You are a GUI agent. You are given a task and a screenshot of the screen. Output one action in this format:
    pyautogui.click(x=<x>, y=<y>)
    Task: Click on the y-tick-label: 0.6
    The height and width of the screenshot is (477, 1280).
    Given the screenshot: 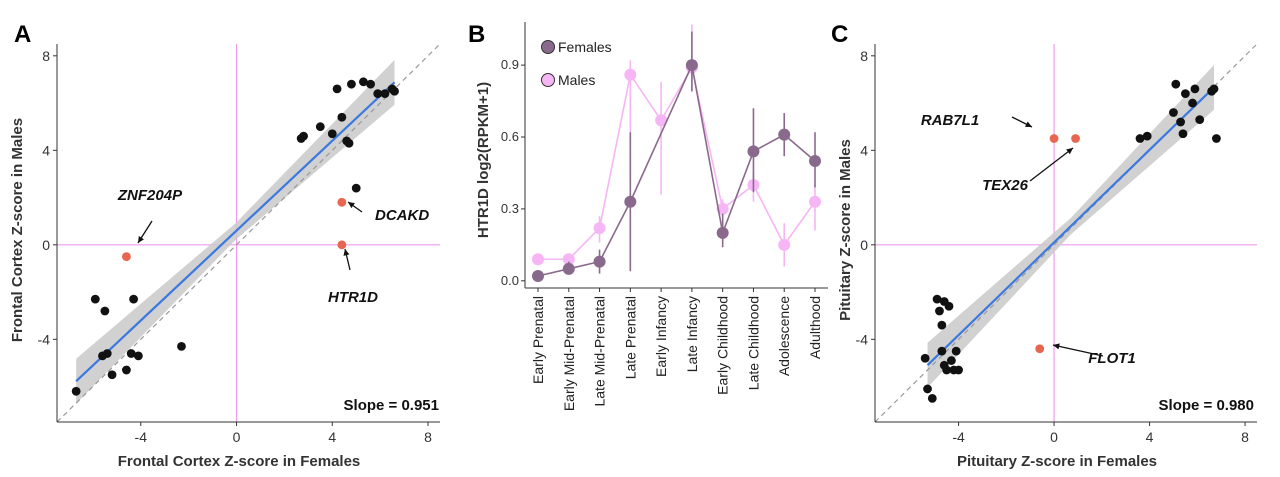 What is the action you would take?
    pyautogui.click(x=510, y=136)
    